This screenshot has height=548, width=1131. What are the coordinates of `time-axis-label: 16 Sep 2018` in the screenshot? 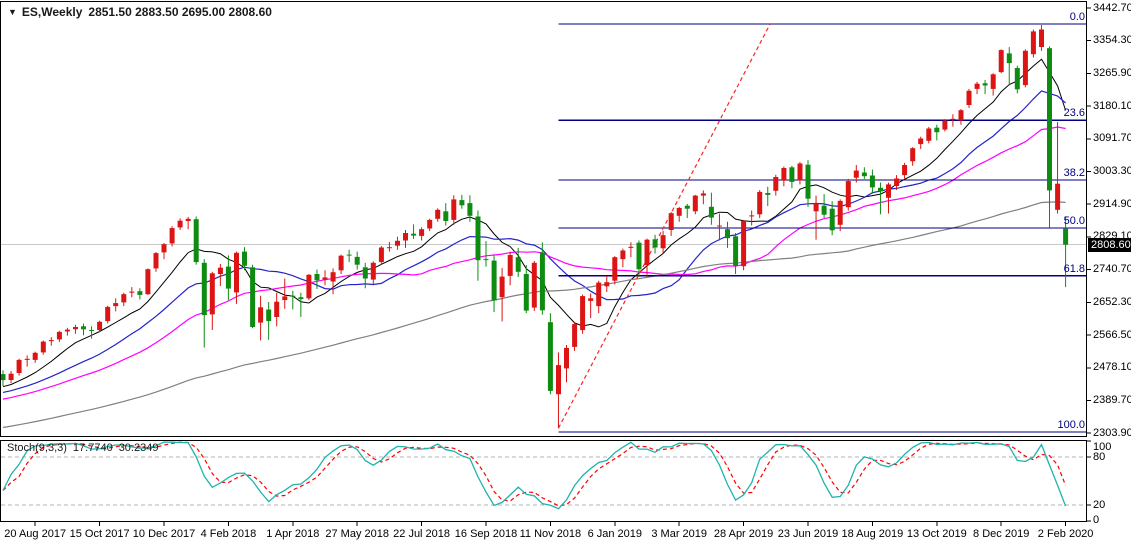 It's located at (486, 534).